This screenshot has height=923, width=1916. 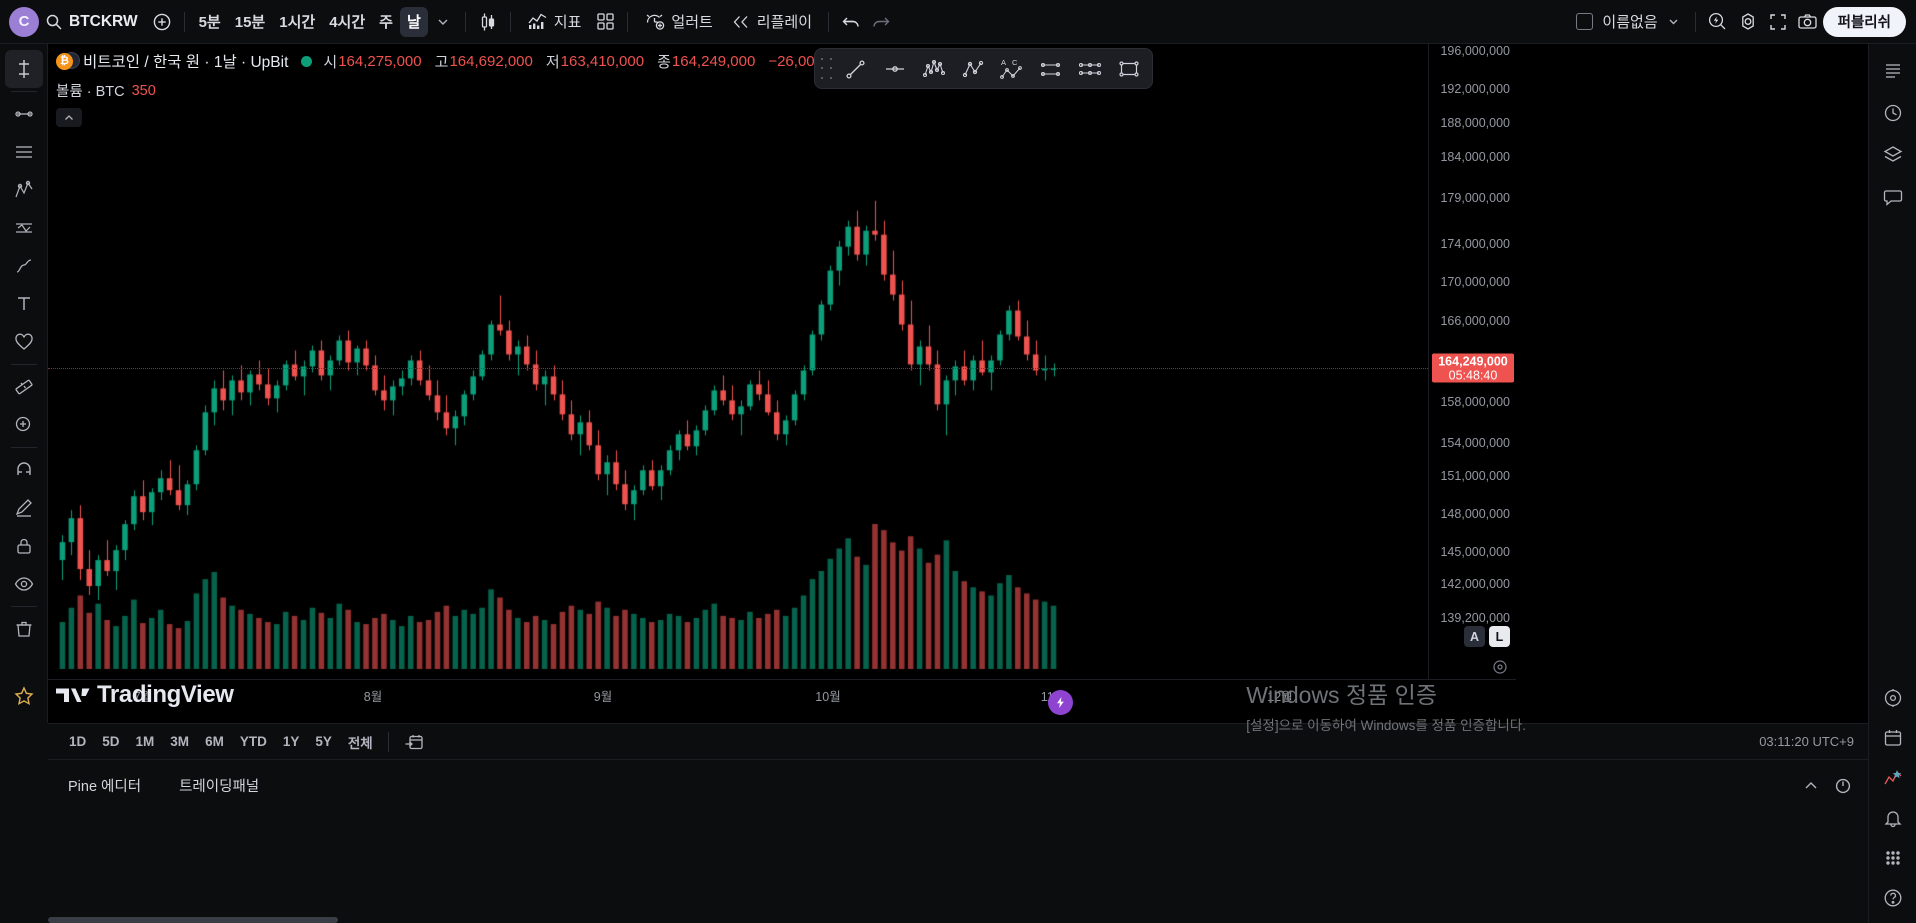 What do you see at coordinates (24, 304) in the screenshot?
I see `text-icon` at bounding box center [24, 304].